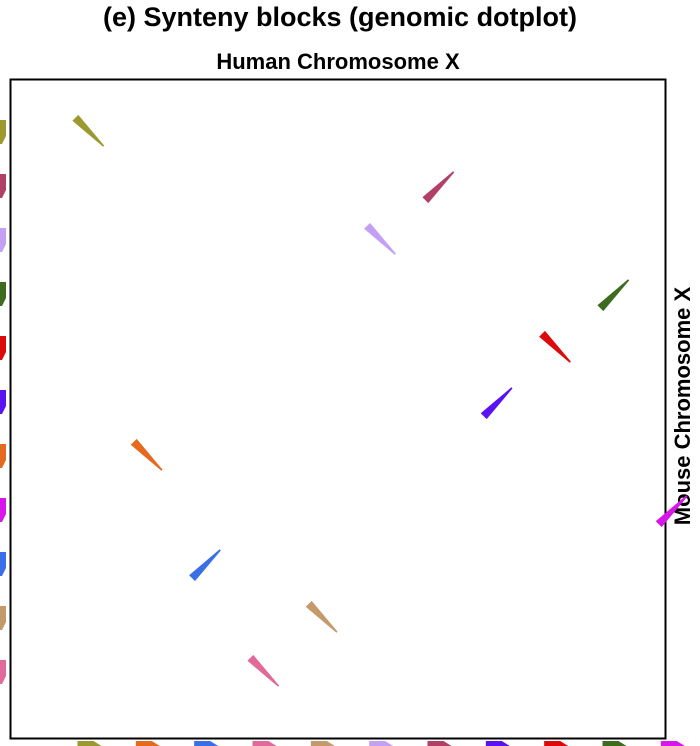  I want to click on x-axis-markers, so click(381, 743).